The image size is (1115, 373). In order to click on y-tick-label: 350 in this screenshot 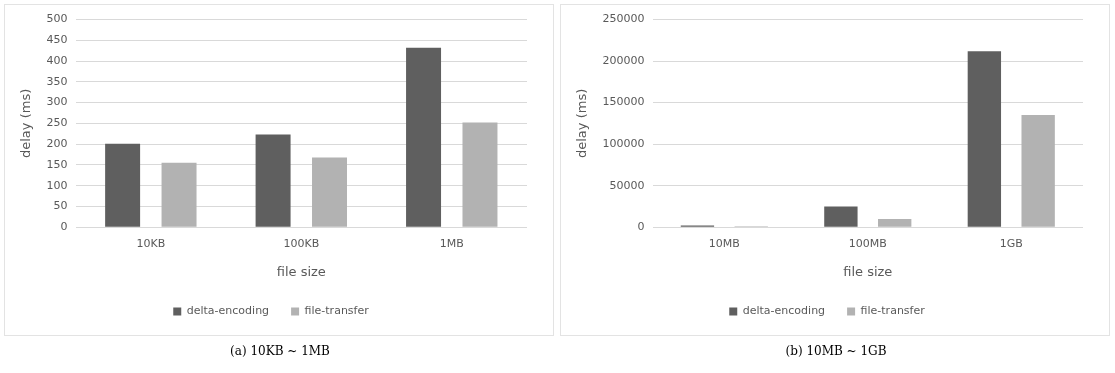, I will do `click(57, 81)`.